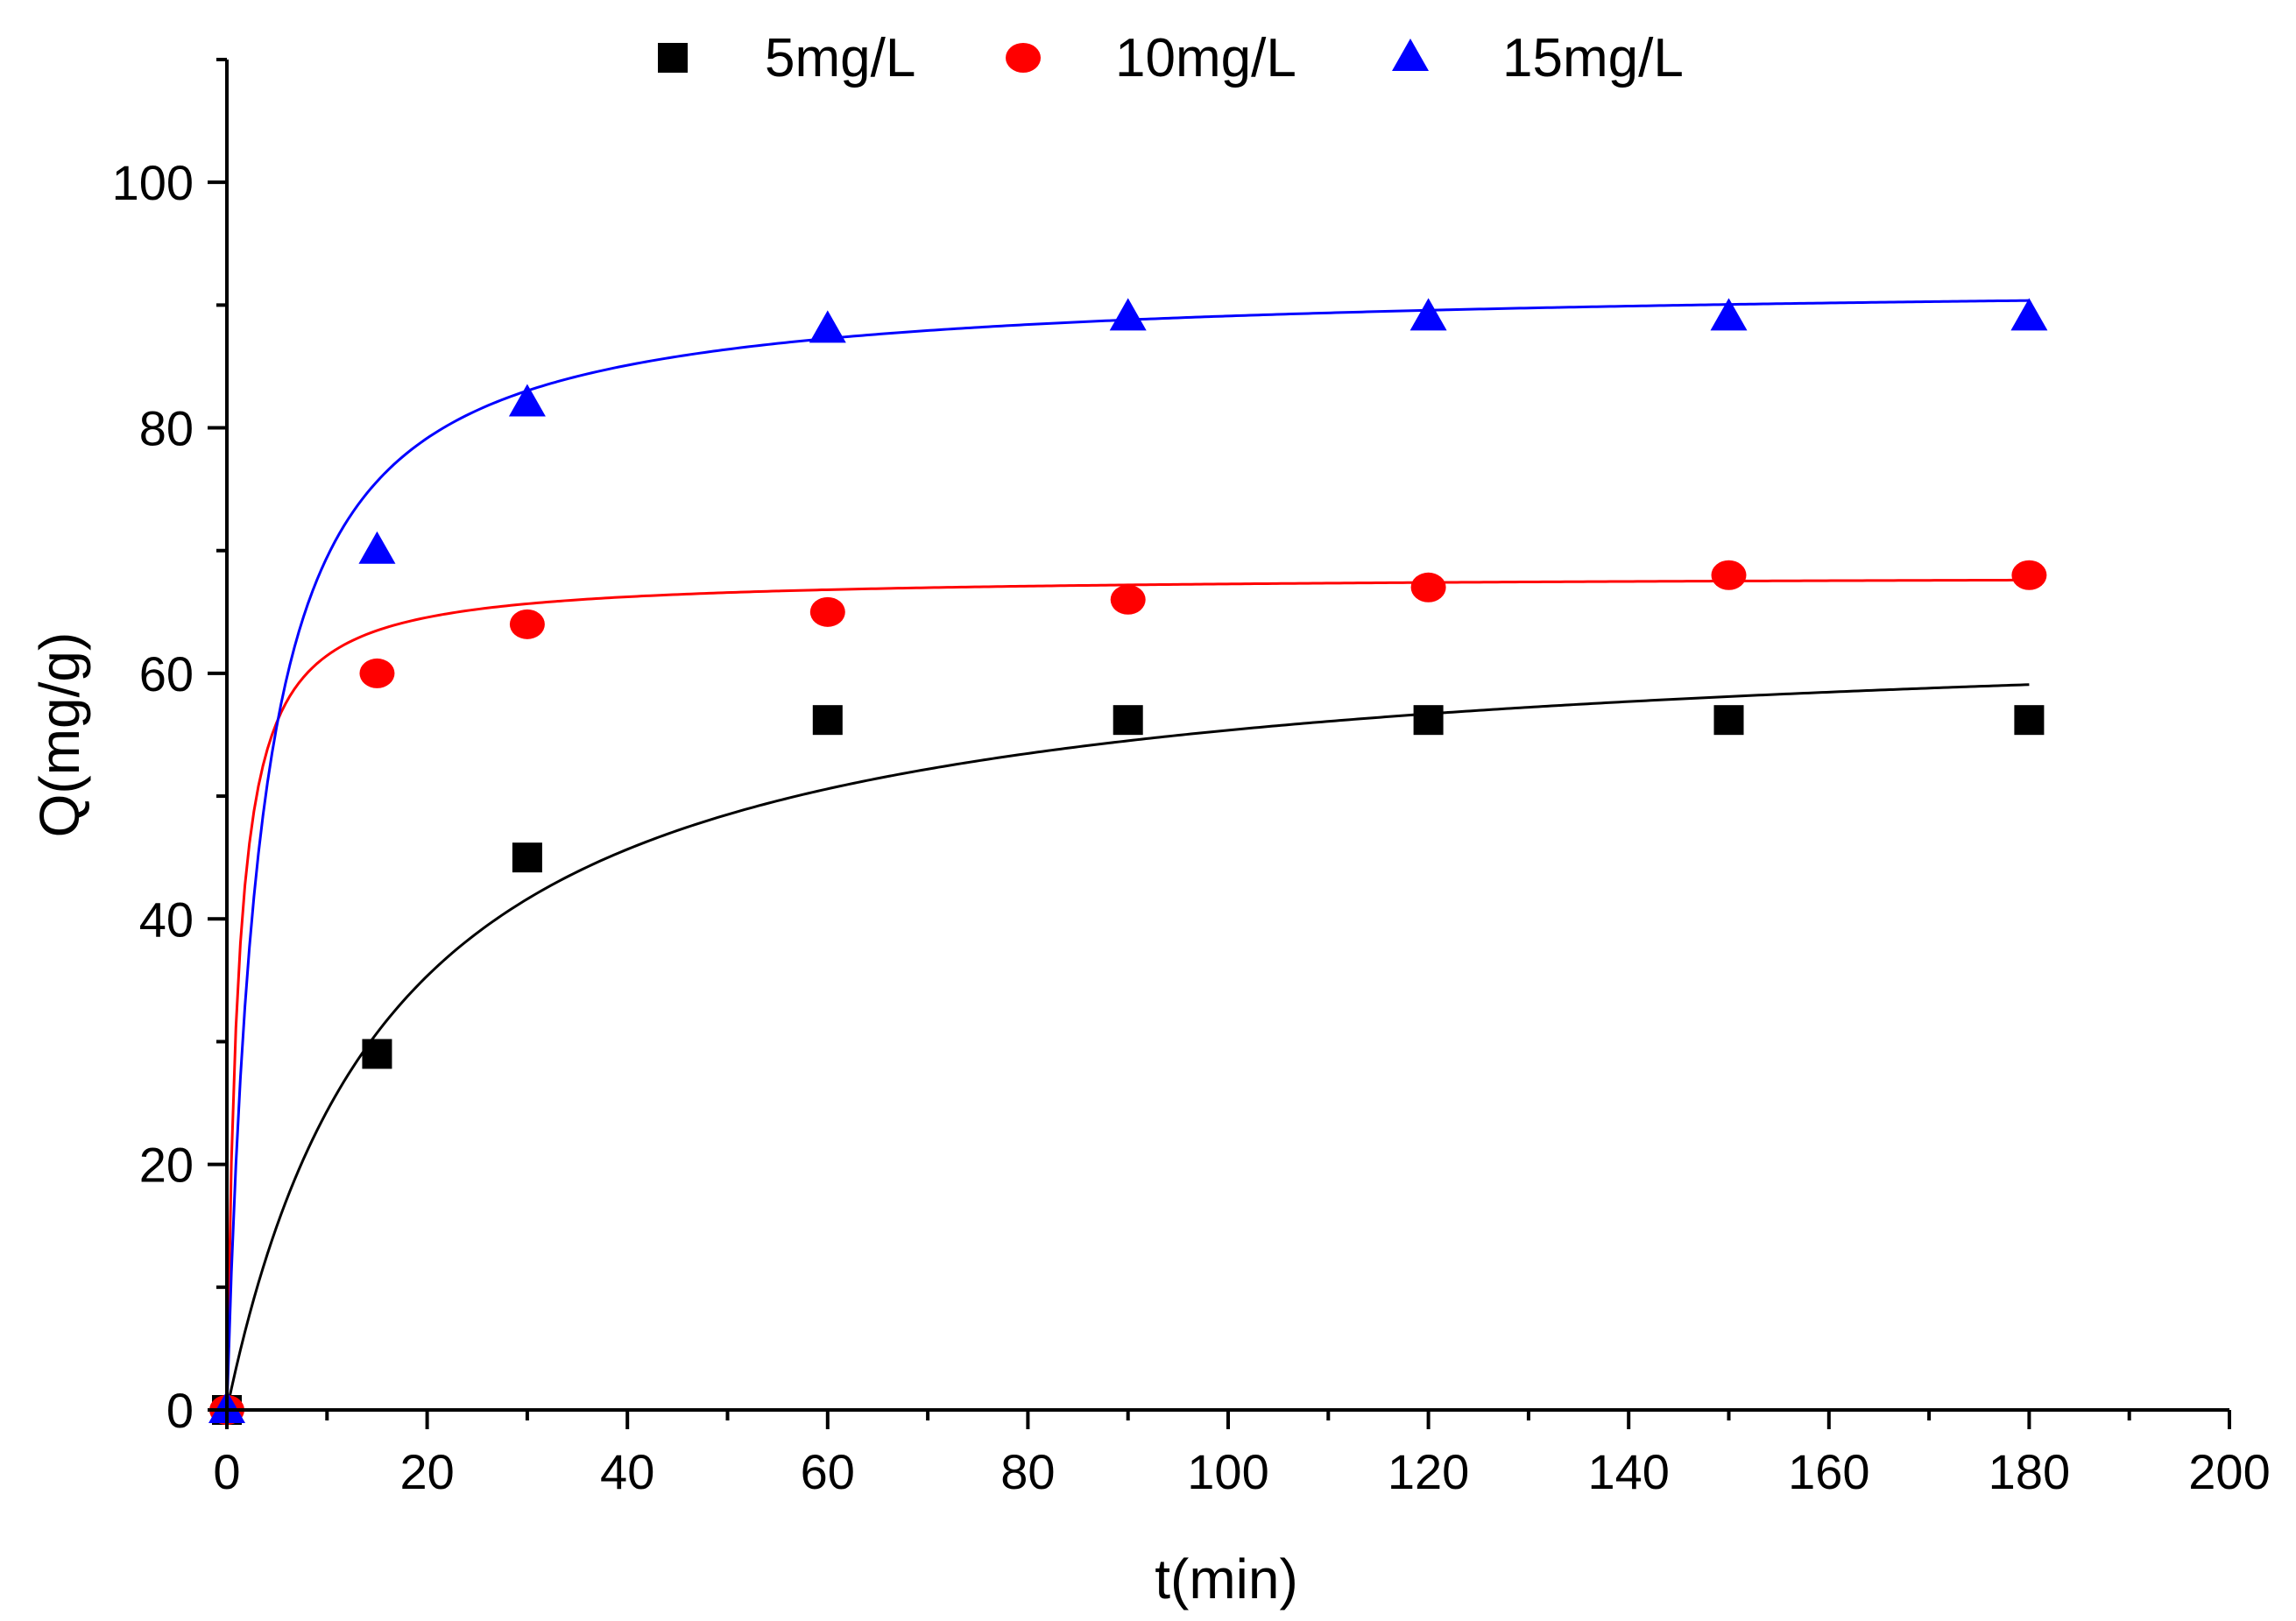 This screenshot has width=2296, height=1621. Describe the element at coordinates (166, 919) in the screenshot. I see `y-tick-label: 40` at that location.